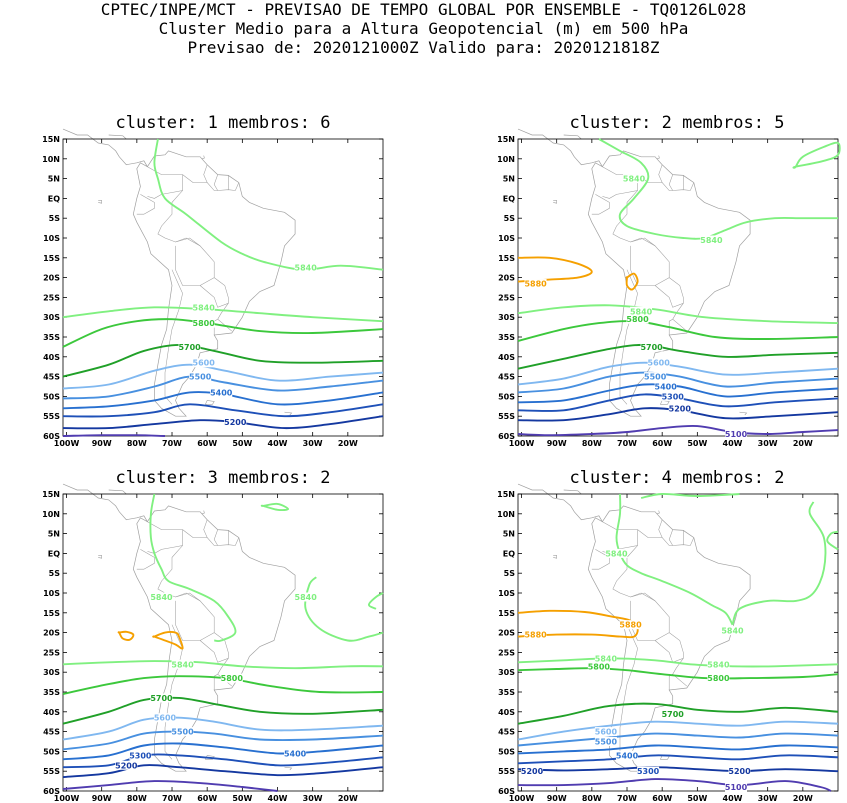  Describe the element at coordinates (627, 443) in the screenshot. I see `lon-tick-label: 70W` at that location.